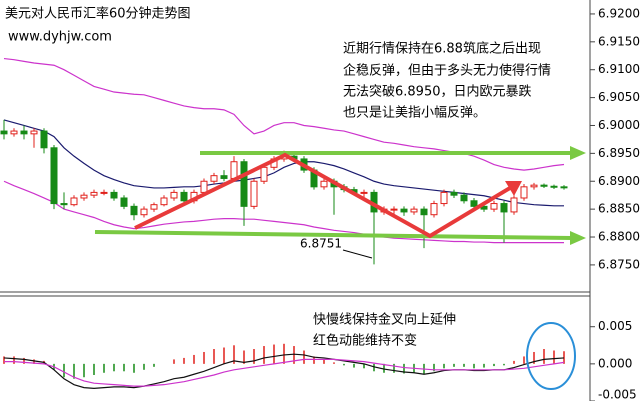 The width and height of the screenshot is (642, 401). I want to click on y-tick-label: 6.9200, so click(619, 13).